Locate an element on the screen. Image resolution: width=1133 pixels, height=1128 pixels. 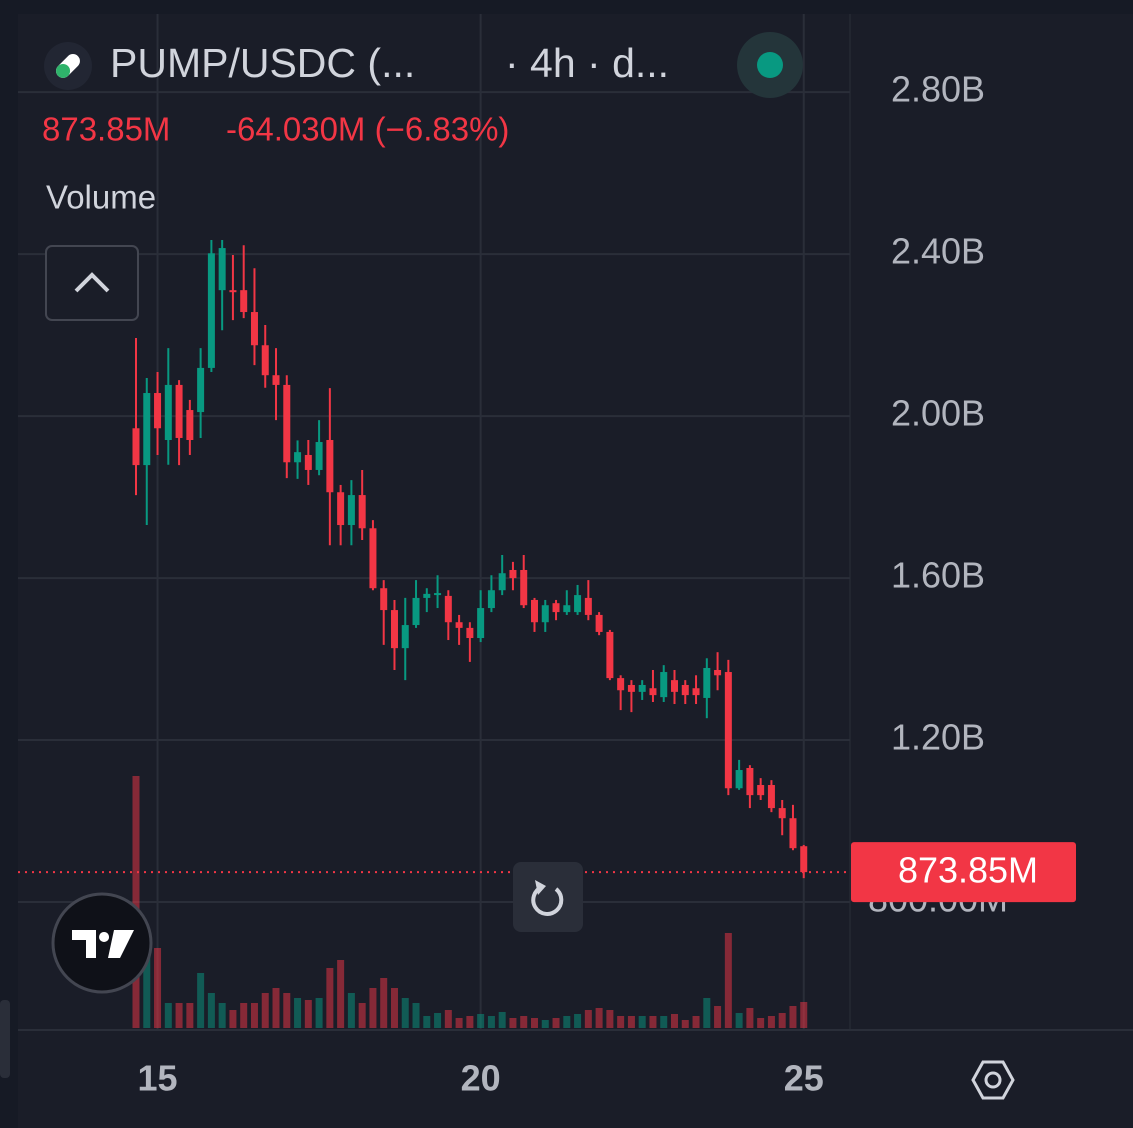
volume-pane is located at coordinates (470, 902).